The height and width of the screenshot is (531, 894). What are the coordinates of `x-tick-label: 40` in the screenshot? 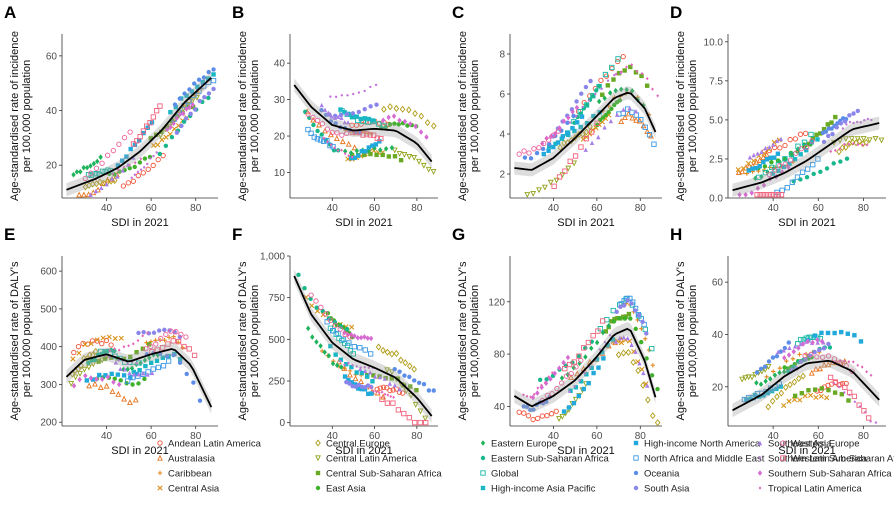 It's located at (554, 436).